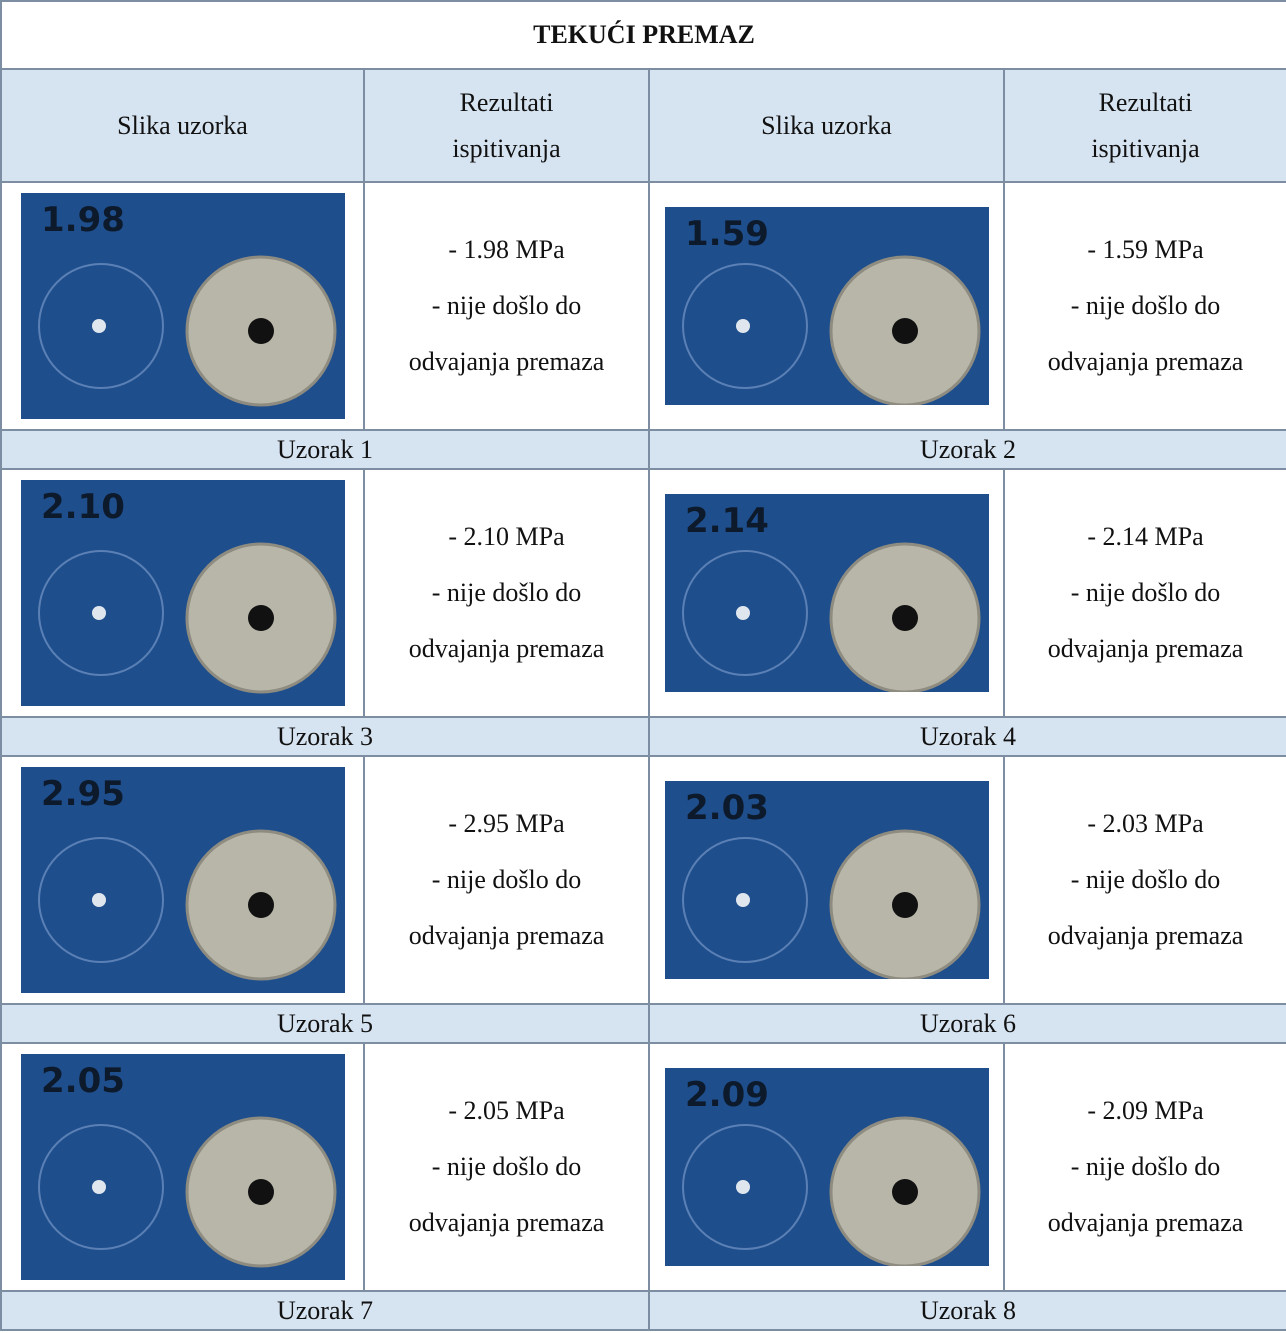  What do you see at coordinates (727, 1095) in the screenshot?
I see `photo-label: 2.09` at bounding box center [727, 1095].